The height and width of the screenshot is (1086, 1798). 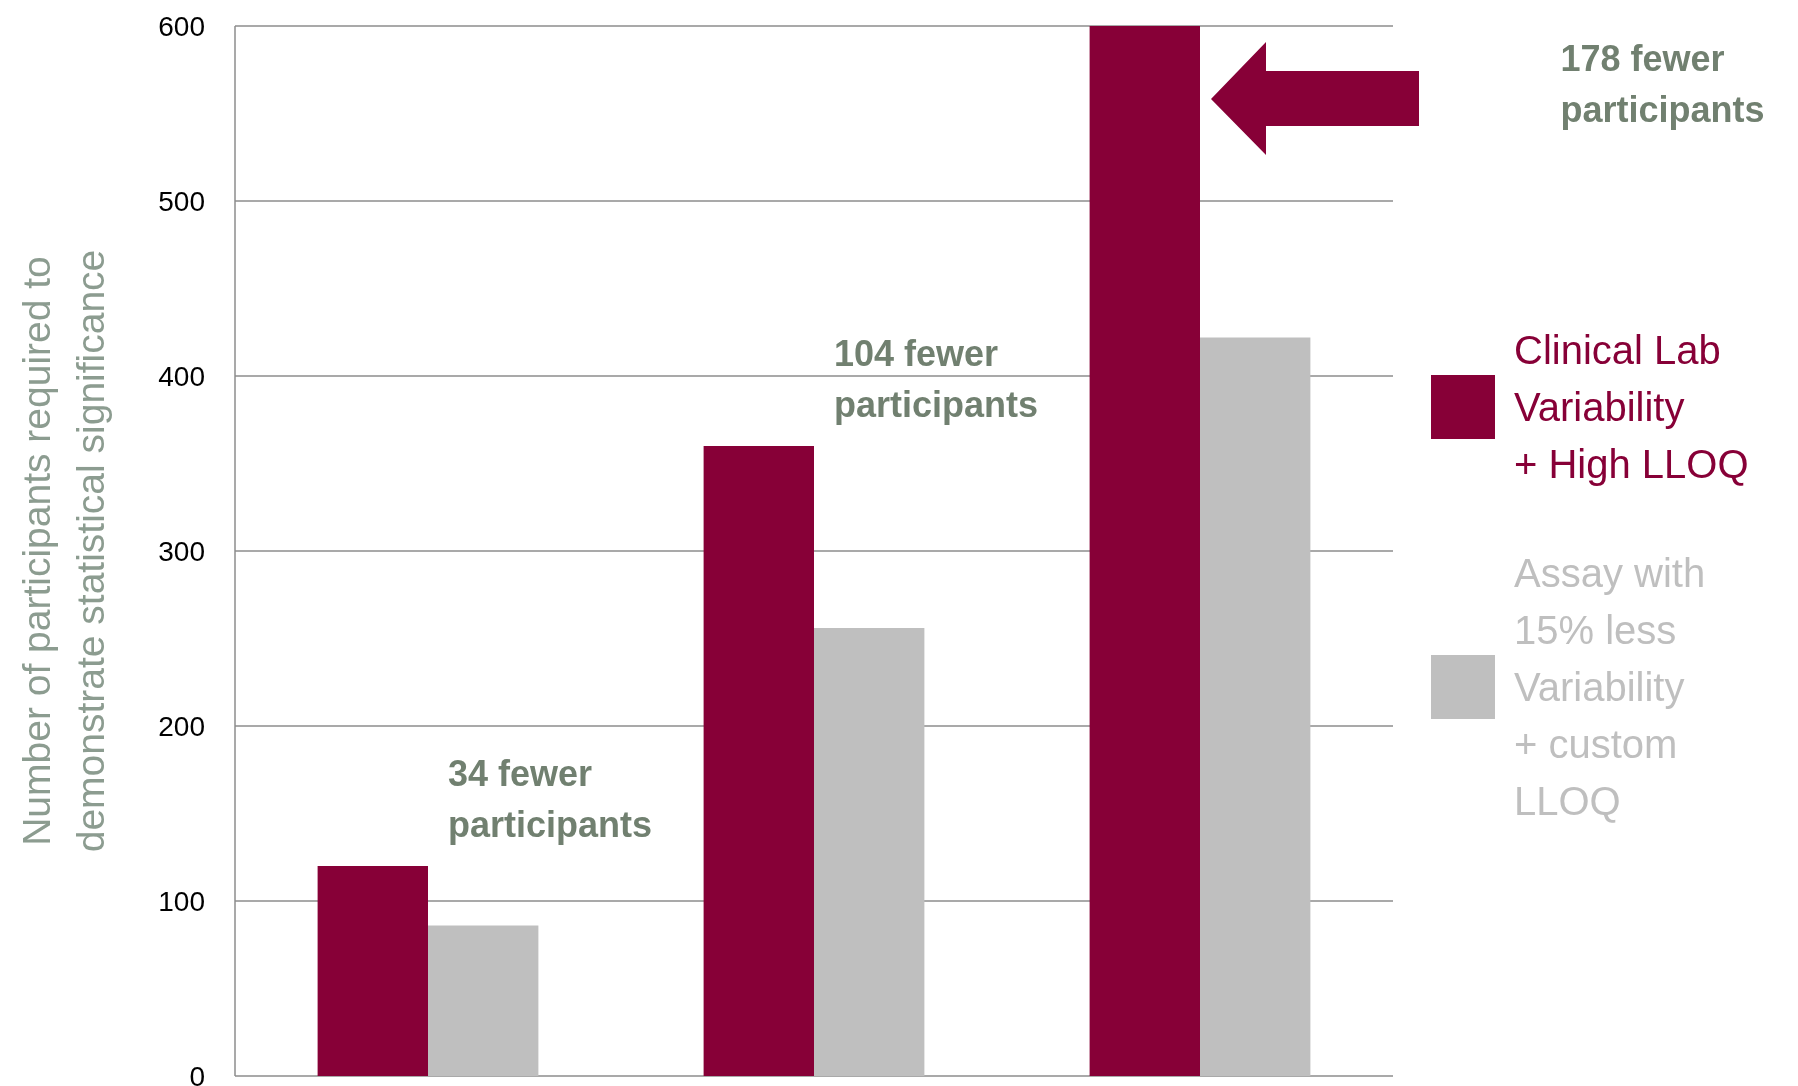 I want to click on y-tick-label: 100, so click(x=181, y=901).